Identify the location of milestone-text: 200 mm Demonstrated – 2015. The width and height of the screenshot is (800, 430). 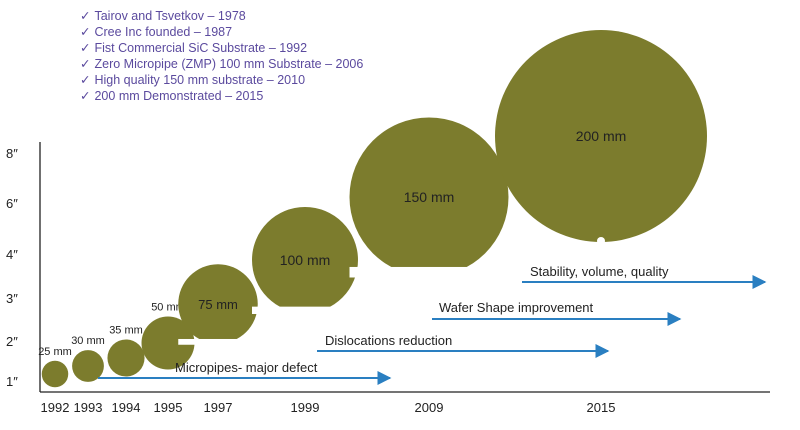
(179, 96).